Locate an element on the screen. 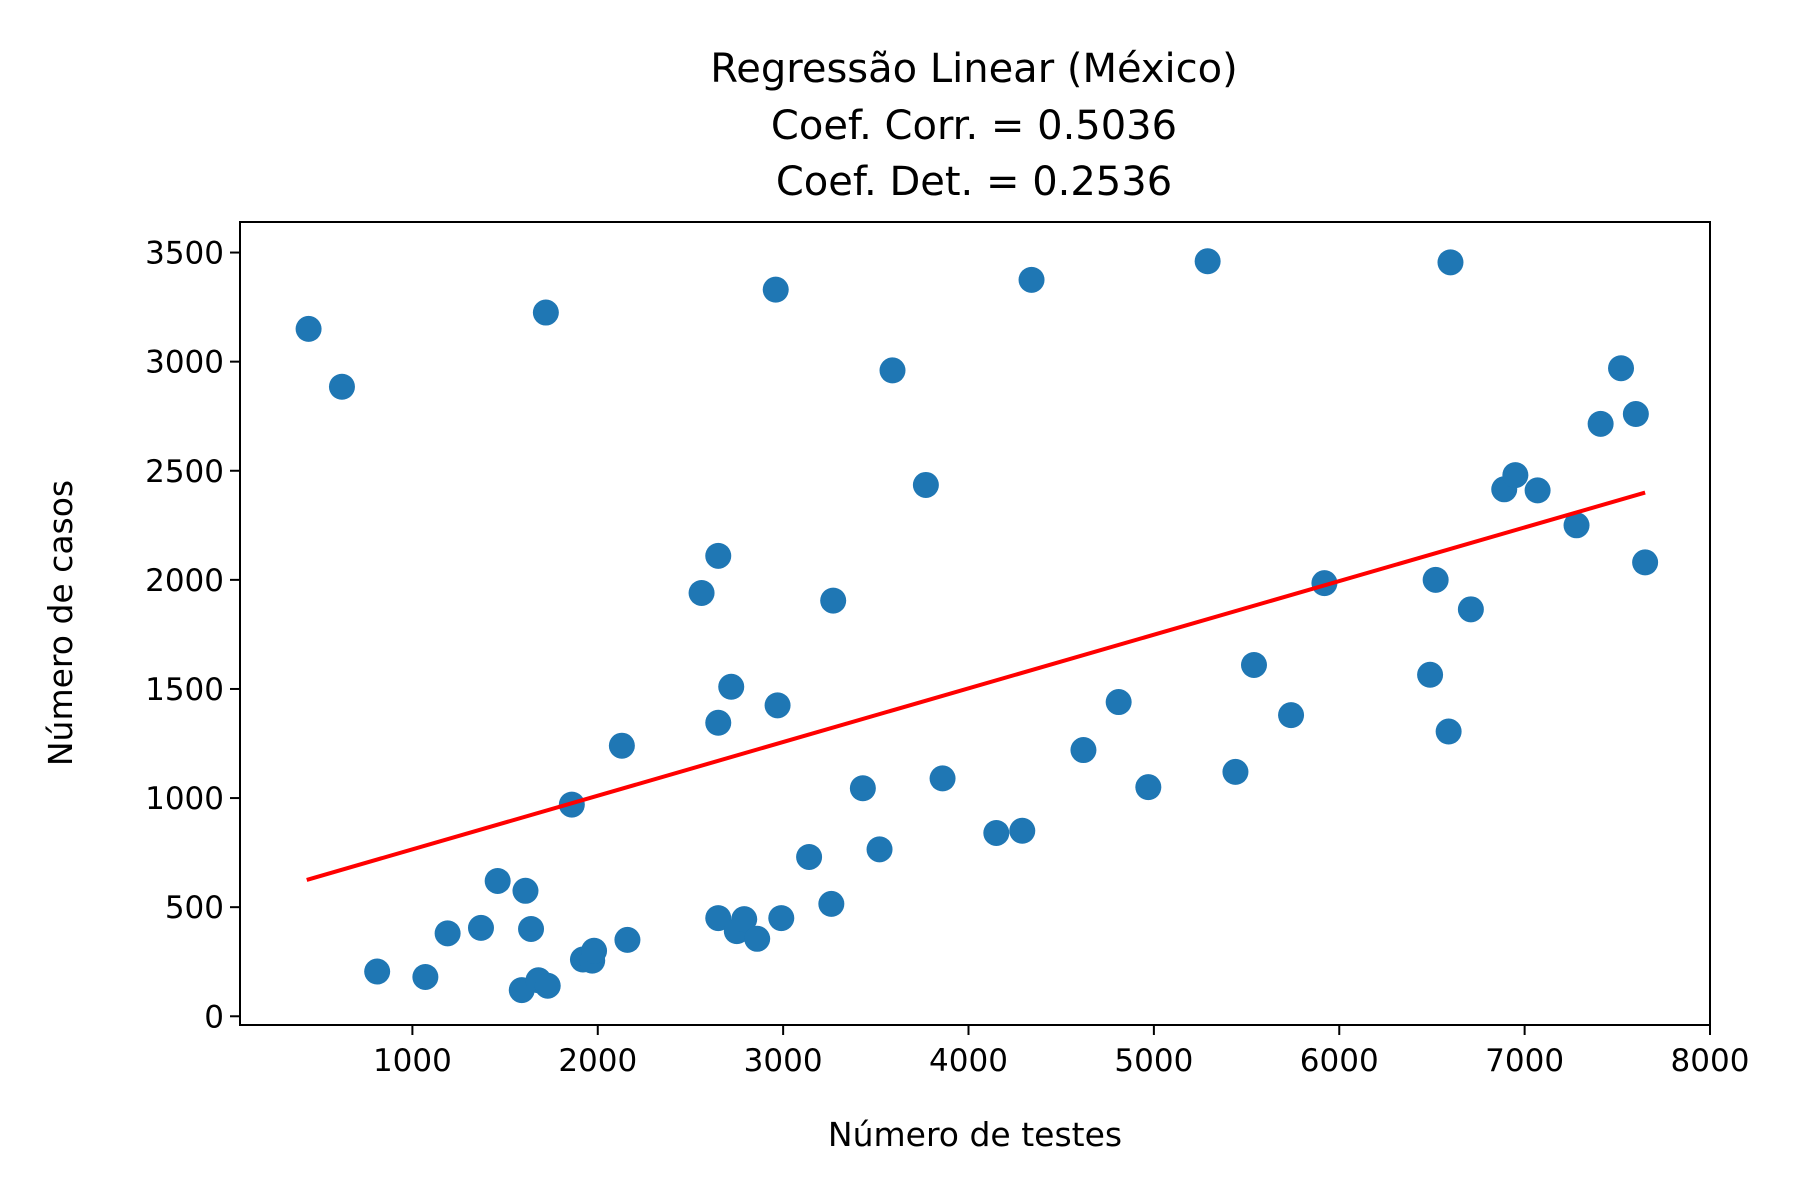 Image resolution: width=1800 pixels, height=1200 pixels. y-tick-label: 500 is located at coordinates (194, 908).